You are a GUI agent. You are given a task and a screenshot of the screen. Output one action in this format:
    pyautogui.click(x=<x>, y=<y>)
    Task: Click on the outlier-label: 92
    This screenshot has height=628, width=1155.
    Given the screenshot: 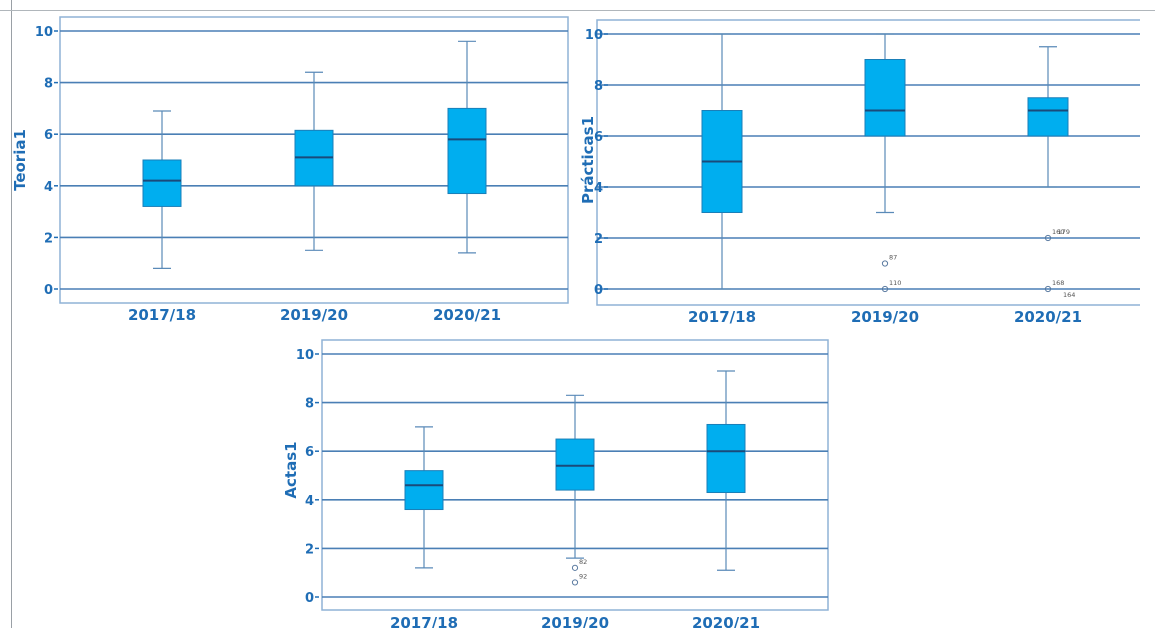 What is the action you would take?
    pyautogui.click(x=583, y=576)
    